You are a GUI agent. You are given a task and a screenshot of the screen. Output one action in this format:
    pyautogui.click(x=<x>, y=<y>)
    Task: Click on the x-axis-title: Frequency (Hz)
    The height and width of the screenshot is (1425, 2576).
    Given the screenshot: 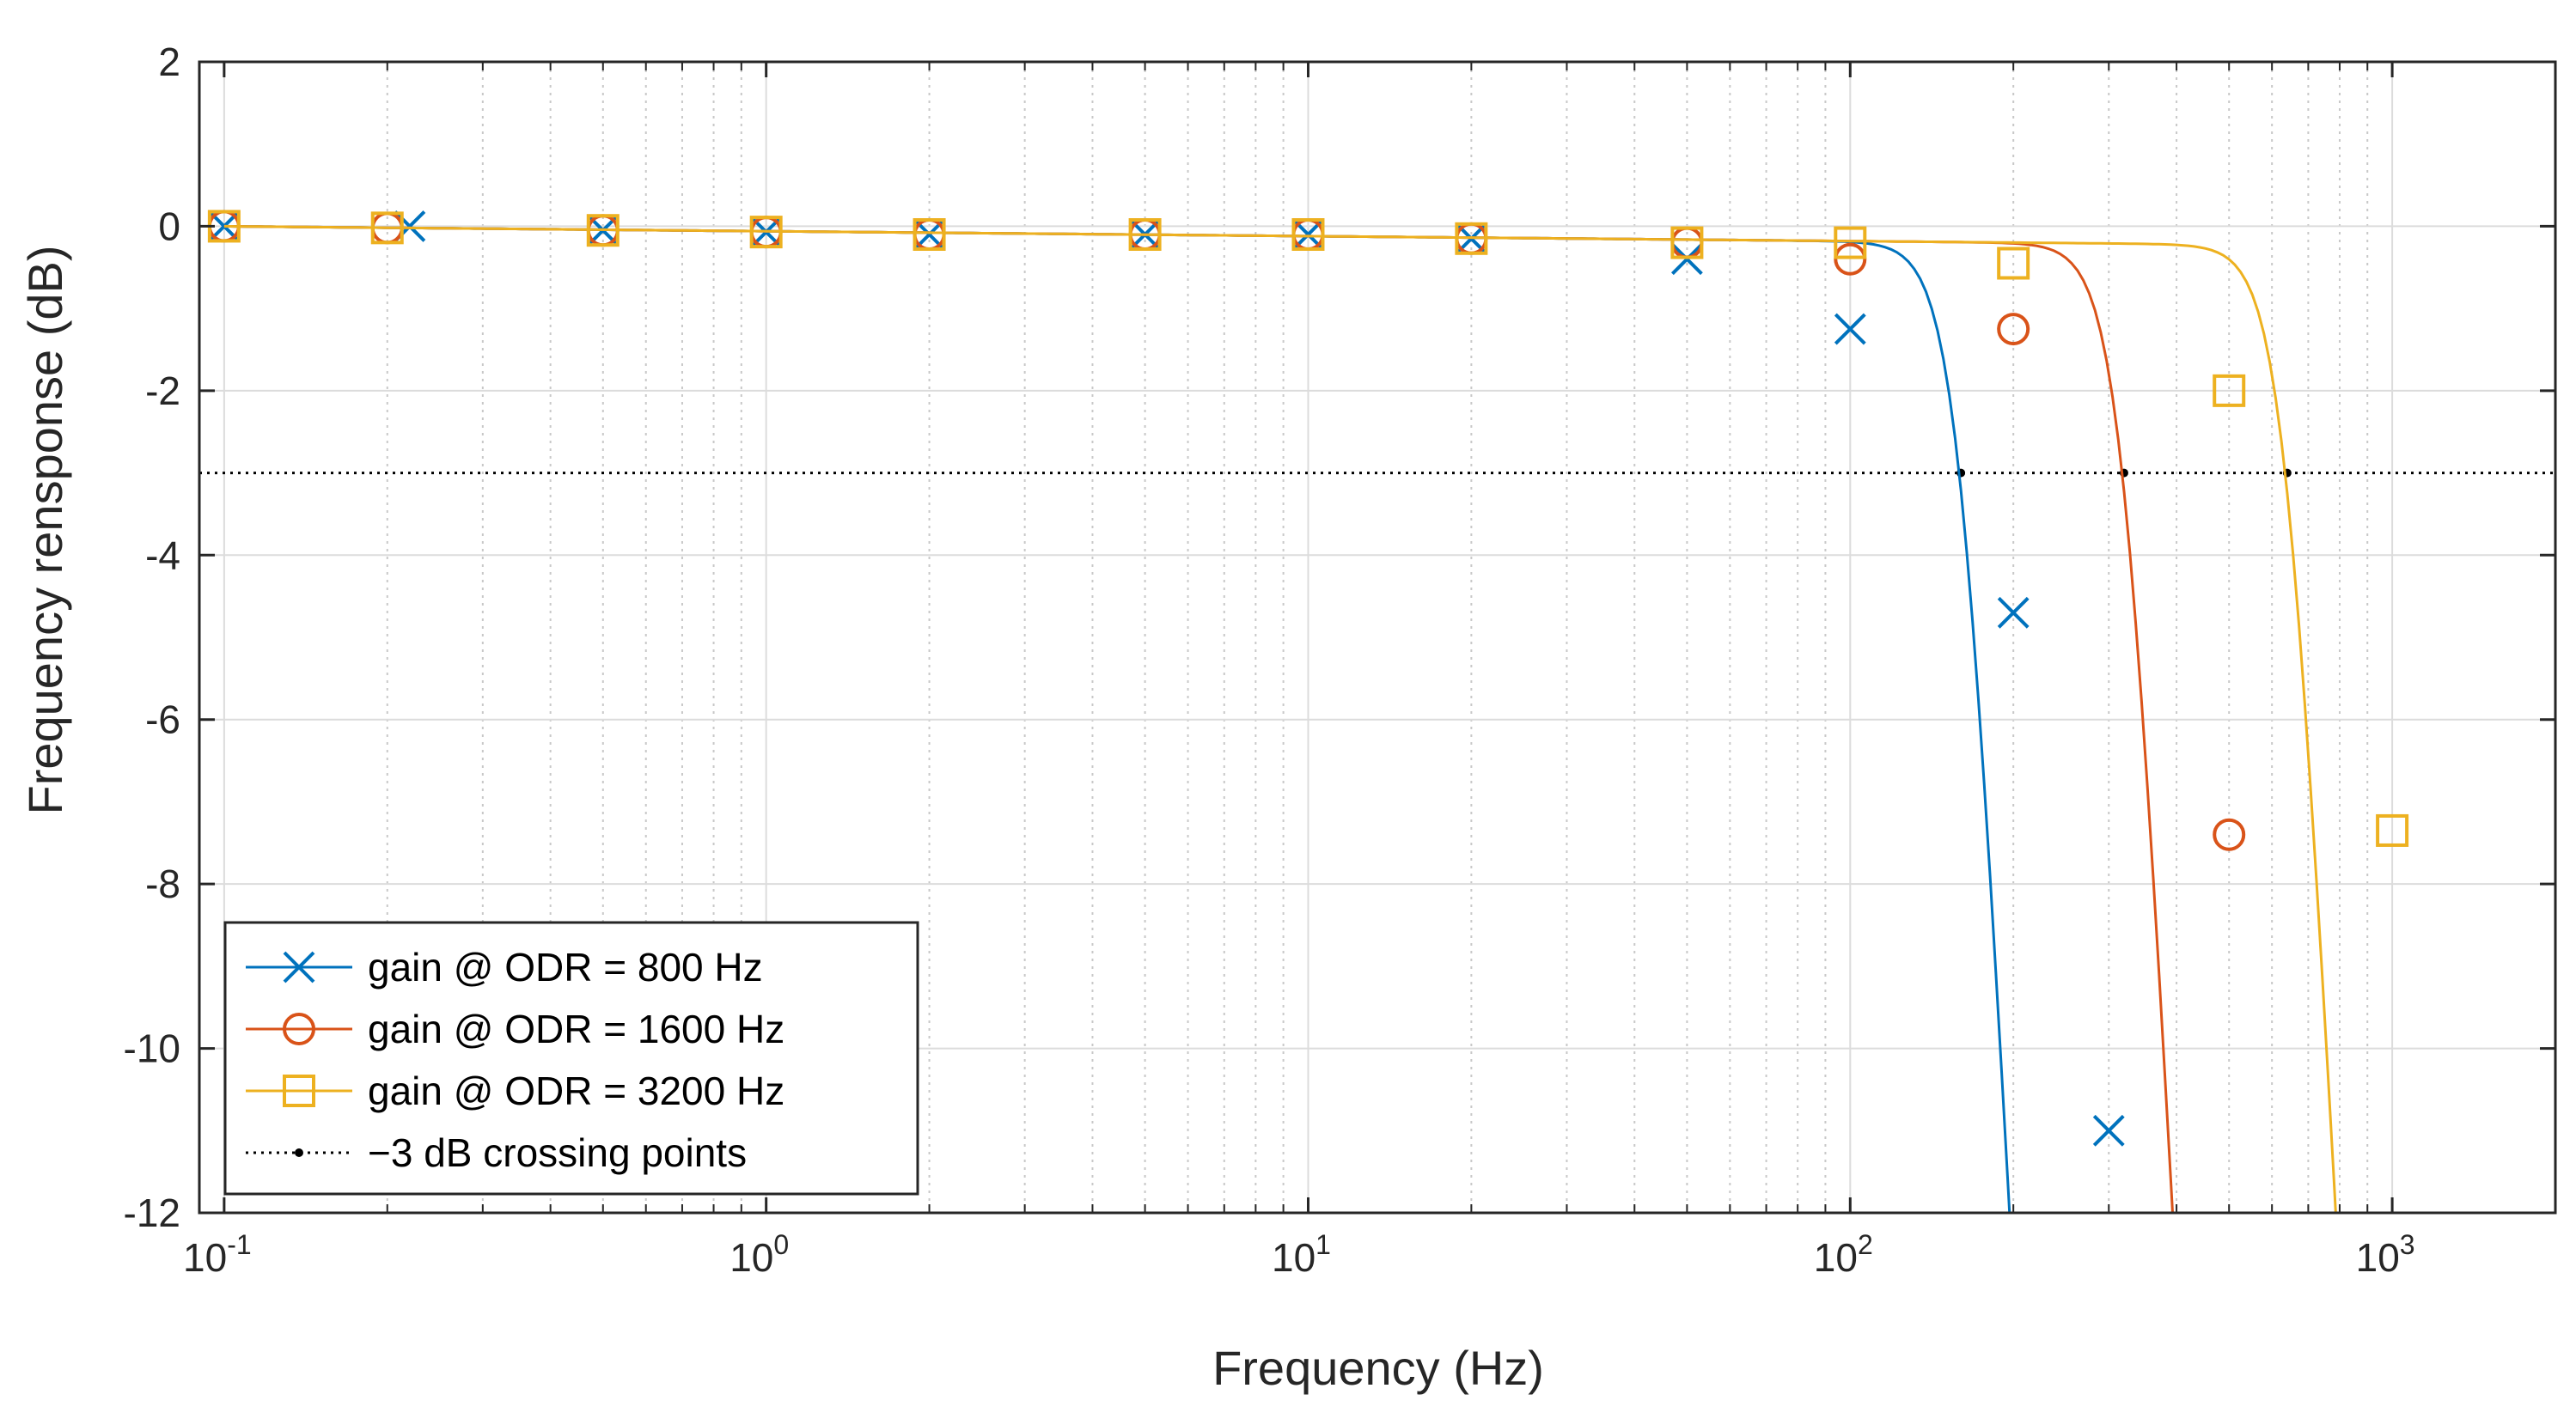 What is the action you would take?
    pyautogui.click(x=1378, y=1368)
    